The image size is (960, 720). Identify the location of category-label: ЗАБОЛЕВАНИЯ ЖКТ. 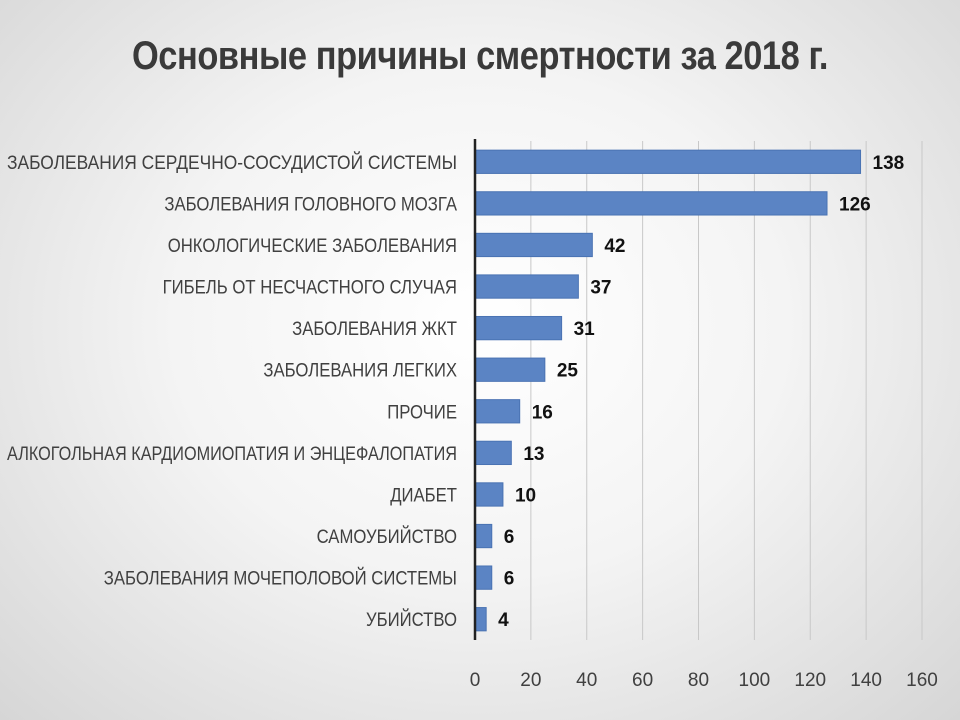
(374, 329).